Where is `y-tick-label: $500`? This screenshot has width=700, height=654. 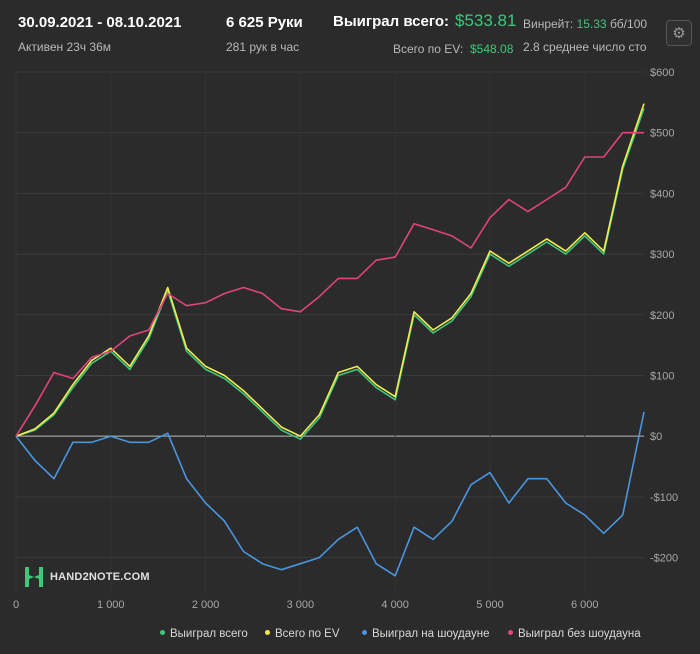
y-tick-label: $500 is located at coordinates (662, 134).